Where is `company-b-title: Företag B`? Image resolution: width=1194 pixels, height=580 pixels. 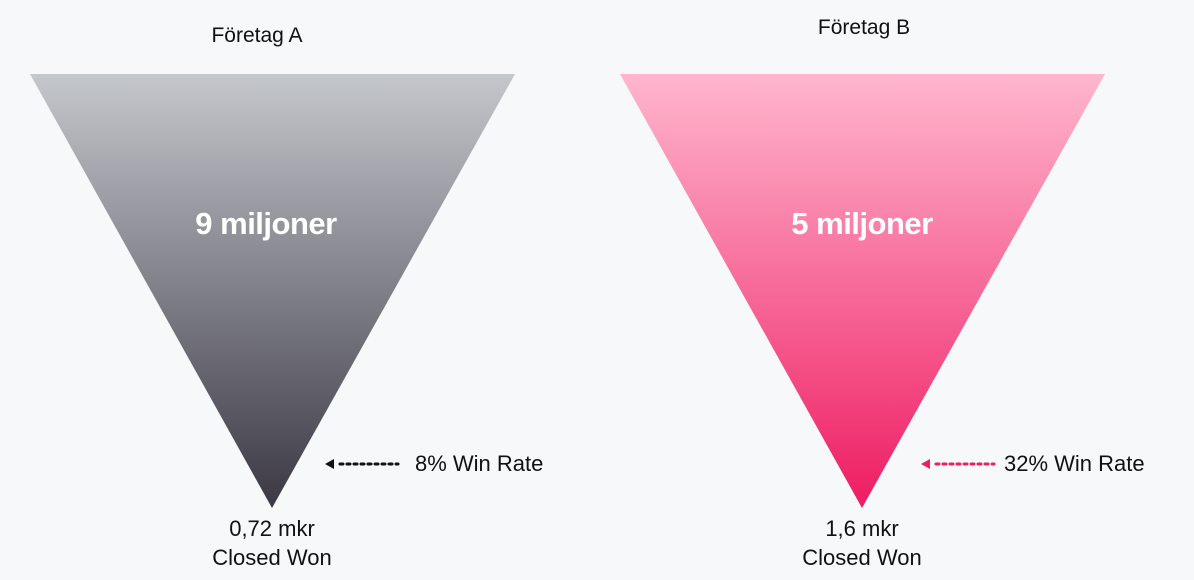 company-b-title: Företag B is located at coordinates (864, 27).